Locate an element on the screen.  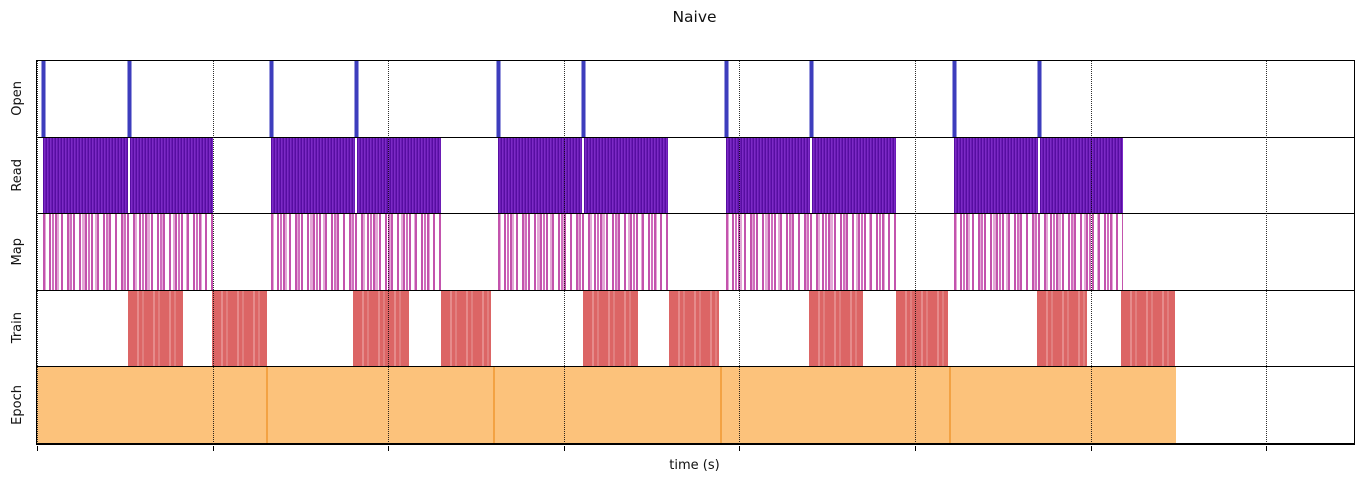
track-label-open: Open is located at coordinates (17, 98).